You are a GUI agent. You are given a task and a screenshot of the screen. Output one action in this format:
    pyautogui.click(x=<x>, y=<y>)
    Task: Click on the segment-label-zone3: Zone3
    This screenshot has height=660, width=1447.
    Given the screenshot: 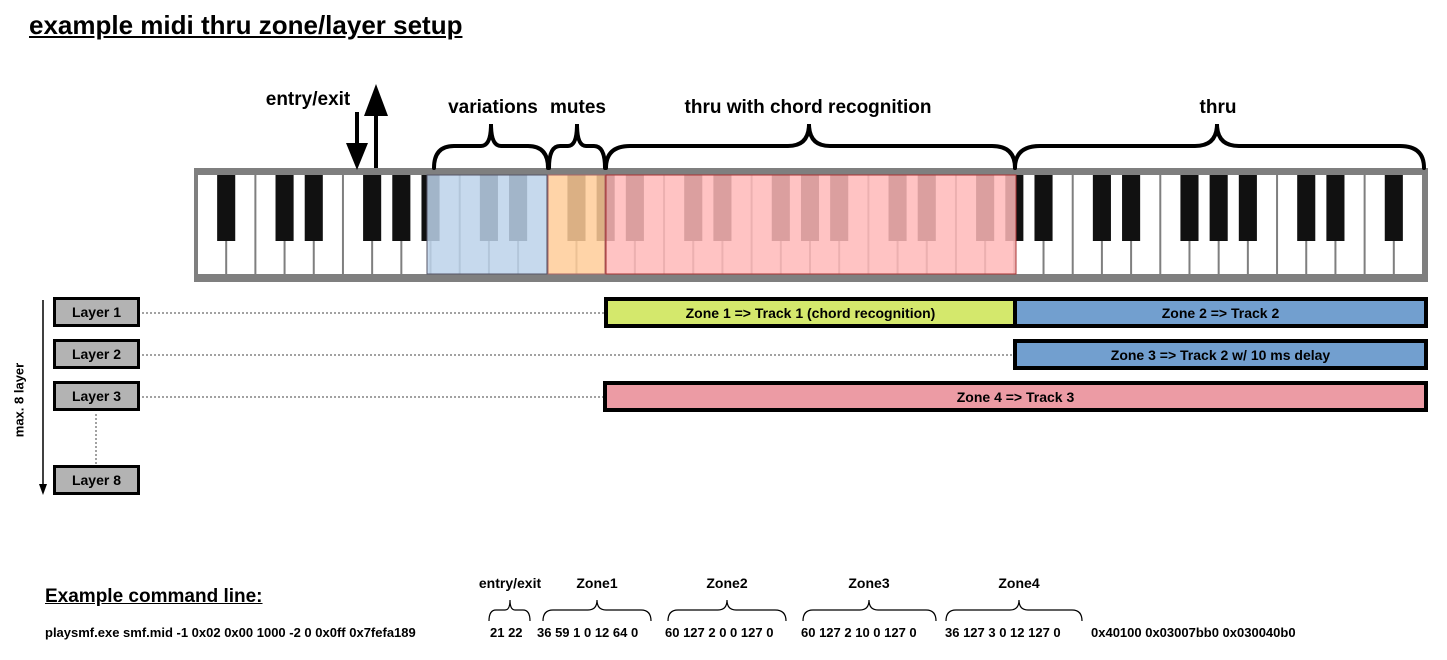 What is the action you would take?
    pyautogui.click(x=869, y=583)
    